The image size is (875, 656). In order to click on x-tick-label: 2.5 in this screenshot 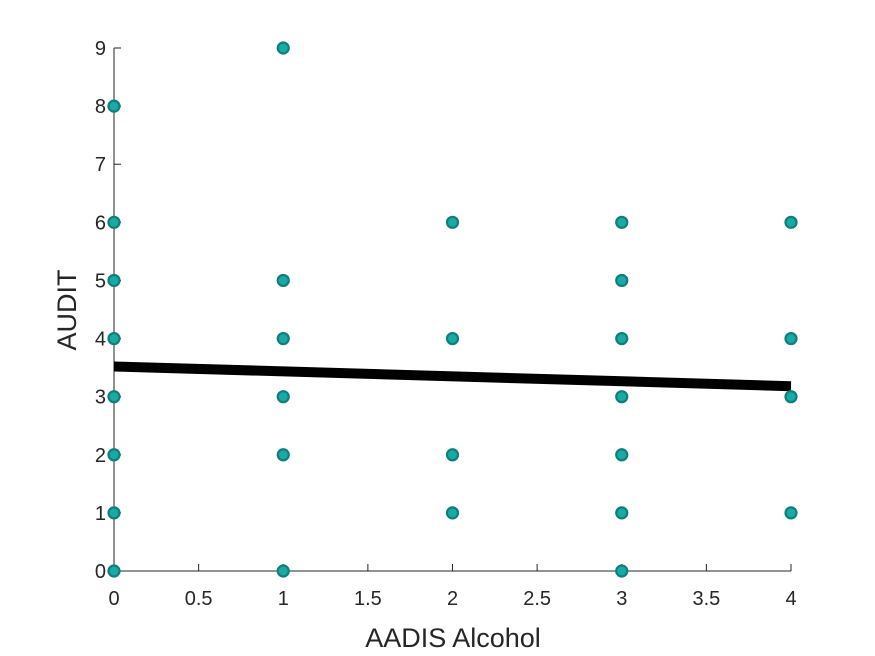, I will do `click(537, 599)`.